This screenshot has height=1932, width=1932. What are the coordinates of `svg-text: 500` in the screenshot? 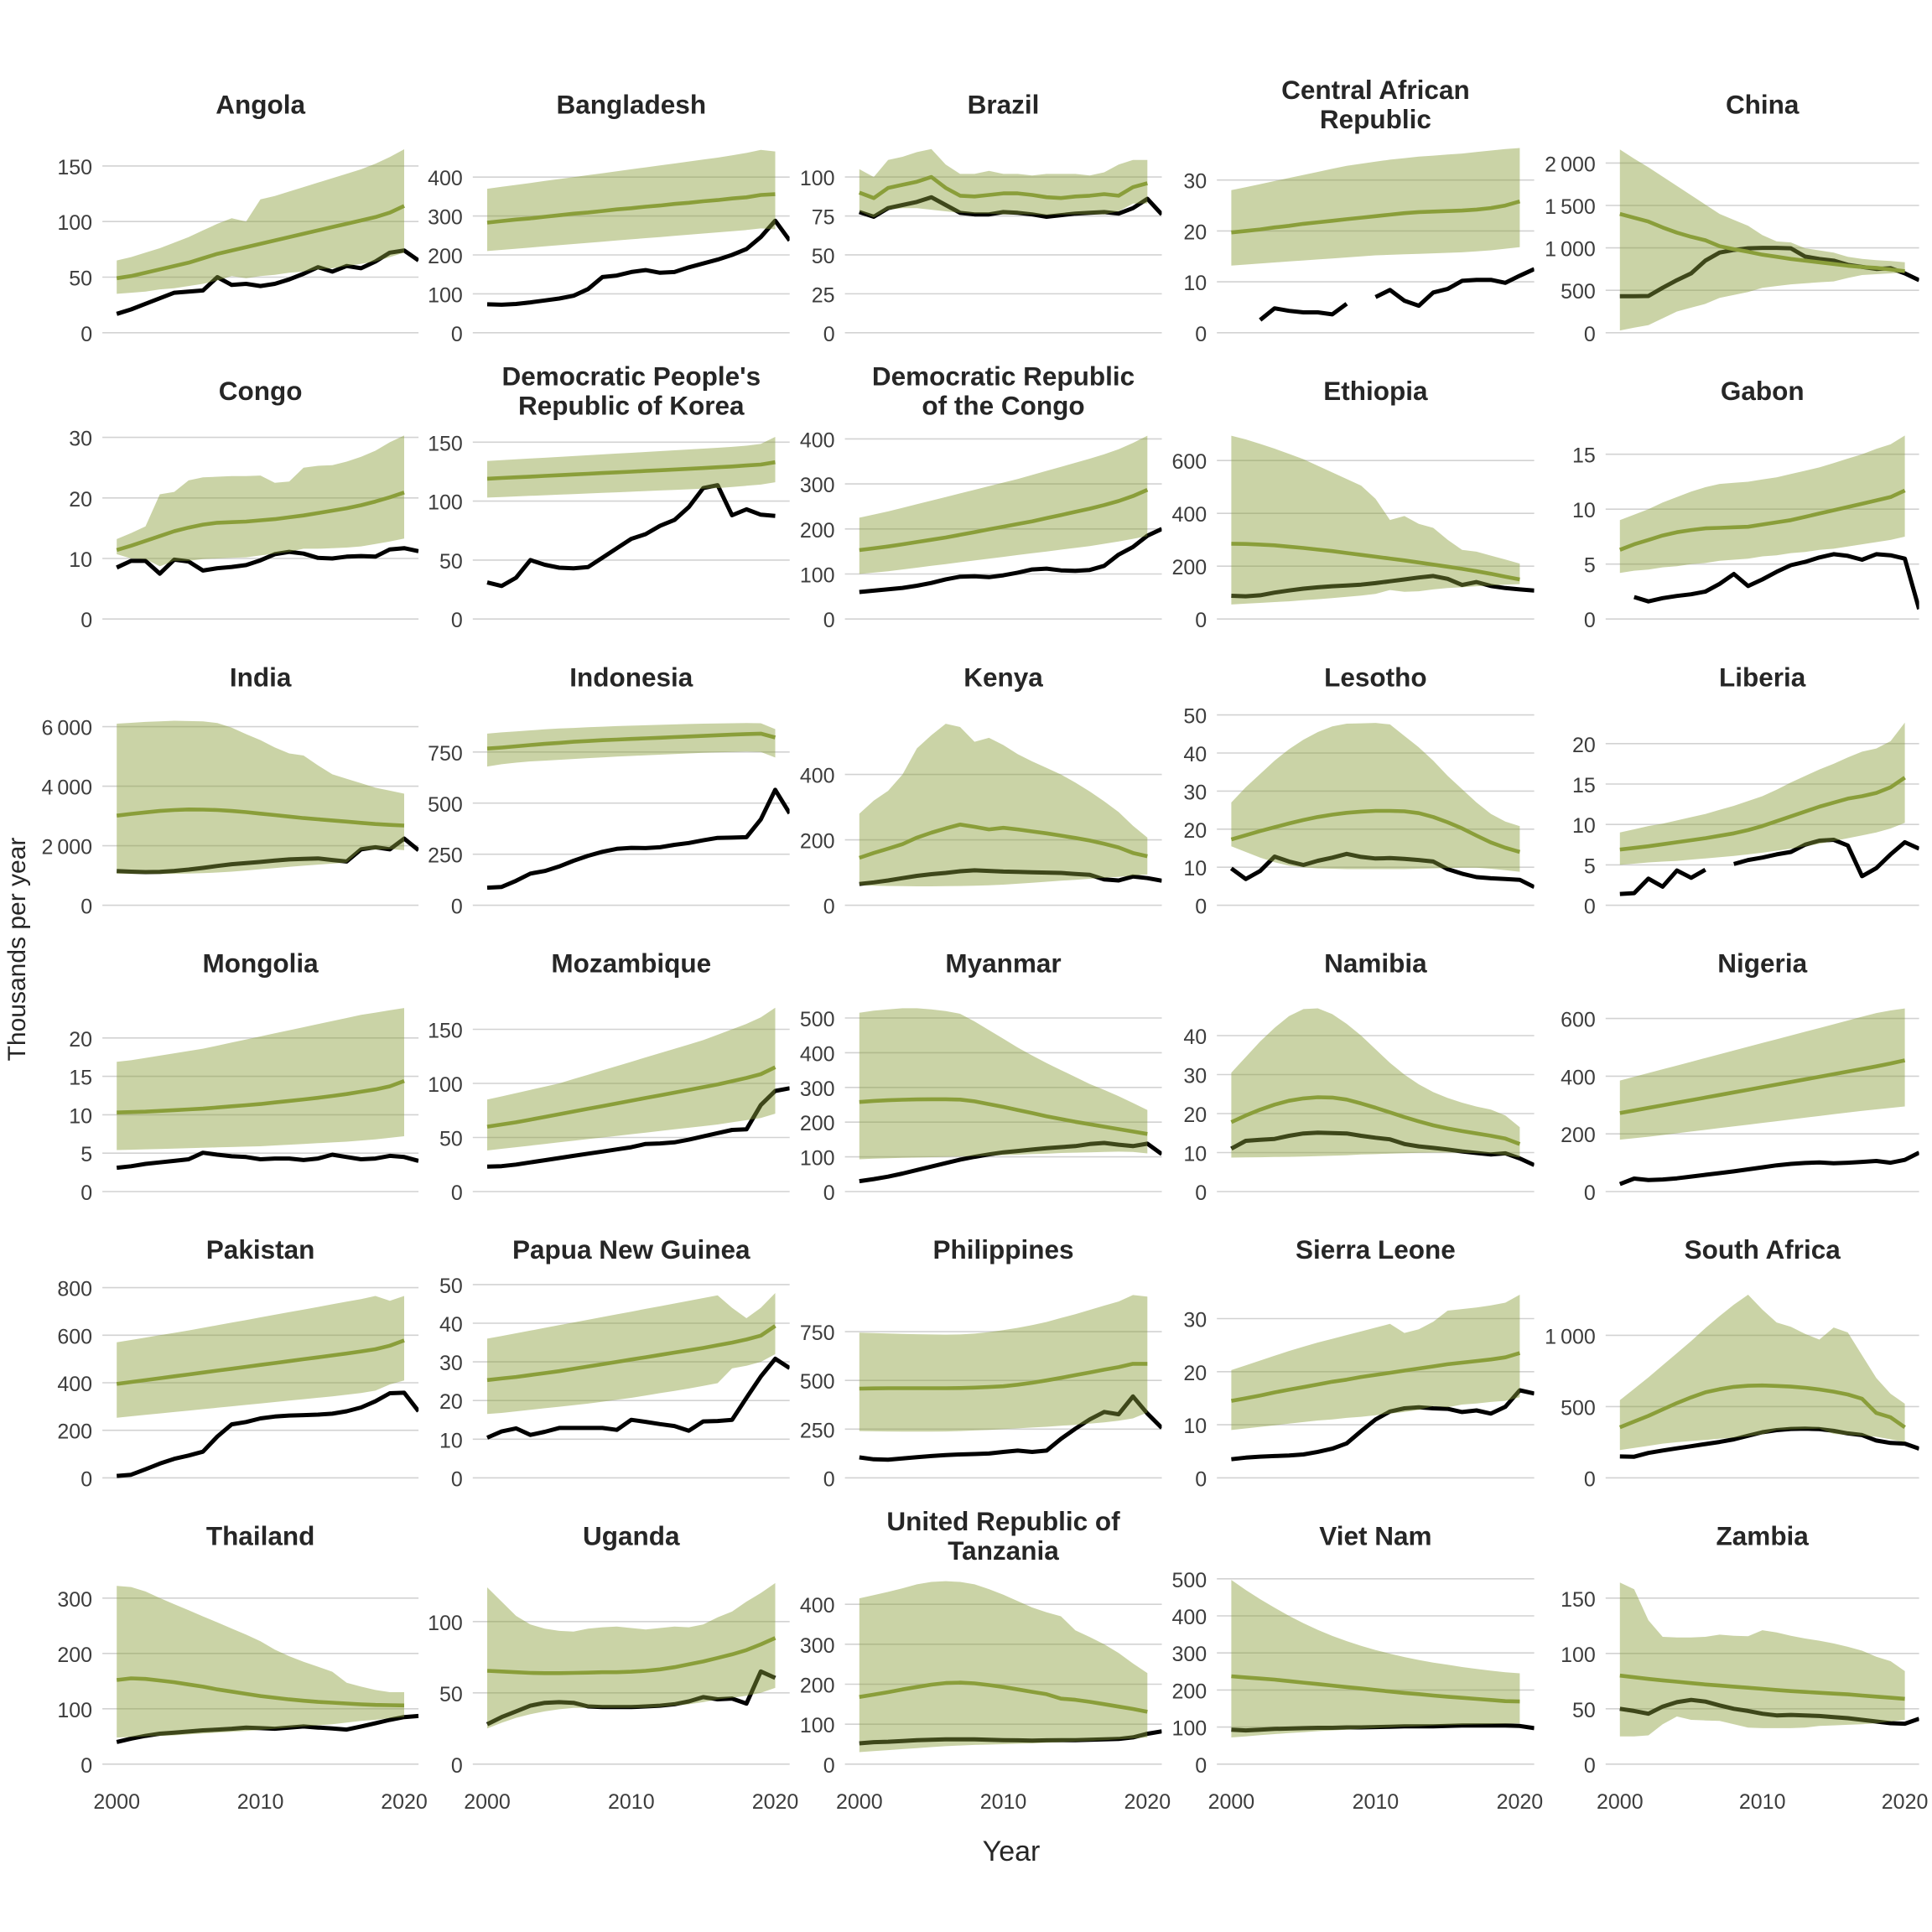 It's located at (1578, 292).